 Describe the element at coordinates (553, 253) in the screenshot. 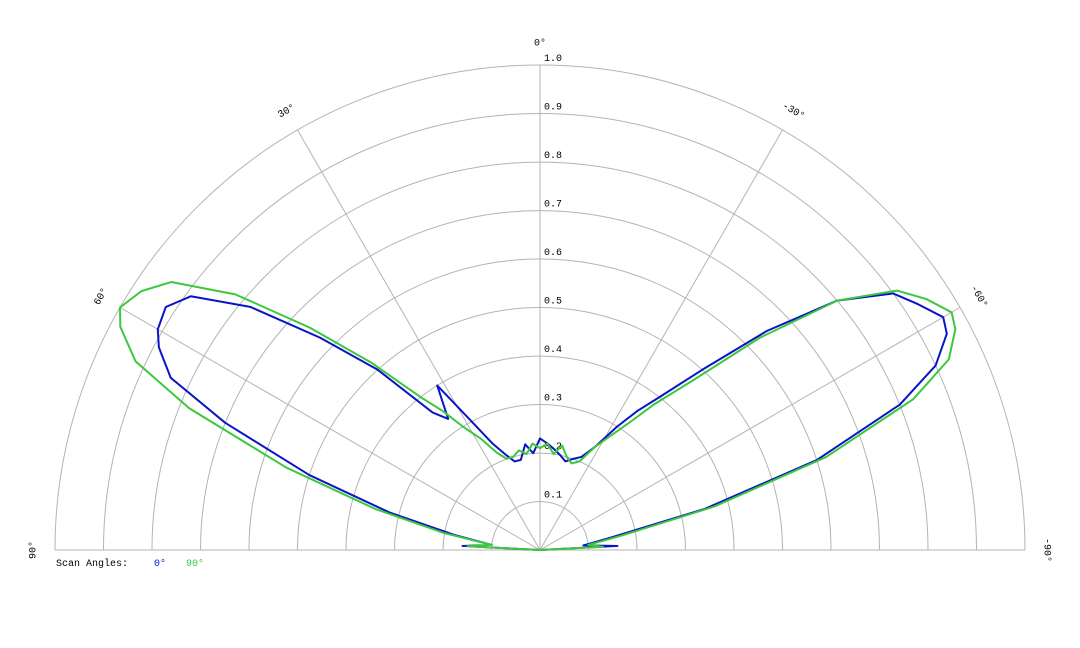

I see `y-tick-label: 0.6` at that location.